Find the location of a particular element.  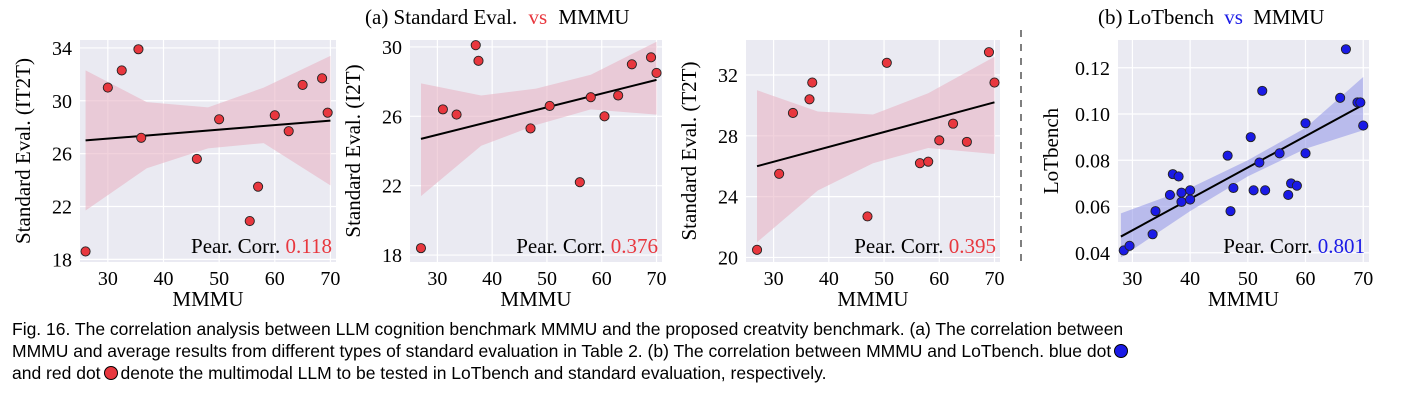

y-tick-label: 0.08 is located at coordinates (1092, 161).